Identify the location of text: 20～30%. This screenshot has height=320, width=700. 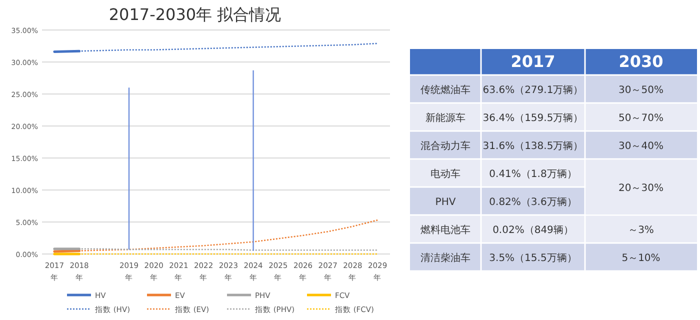
(641, 188).